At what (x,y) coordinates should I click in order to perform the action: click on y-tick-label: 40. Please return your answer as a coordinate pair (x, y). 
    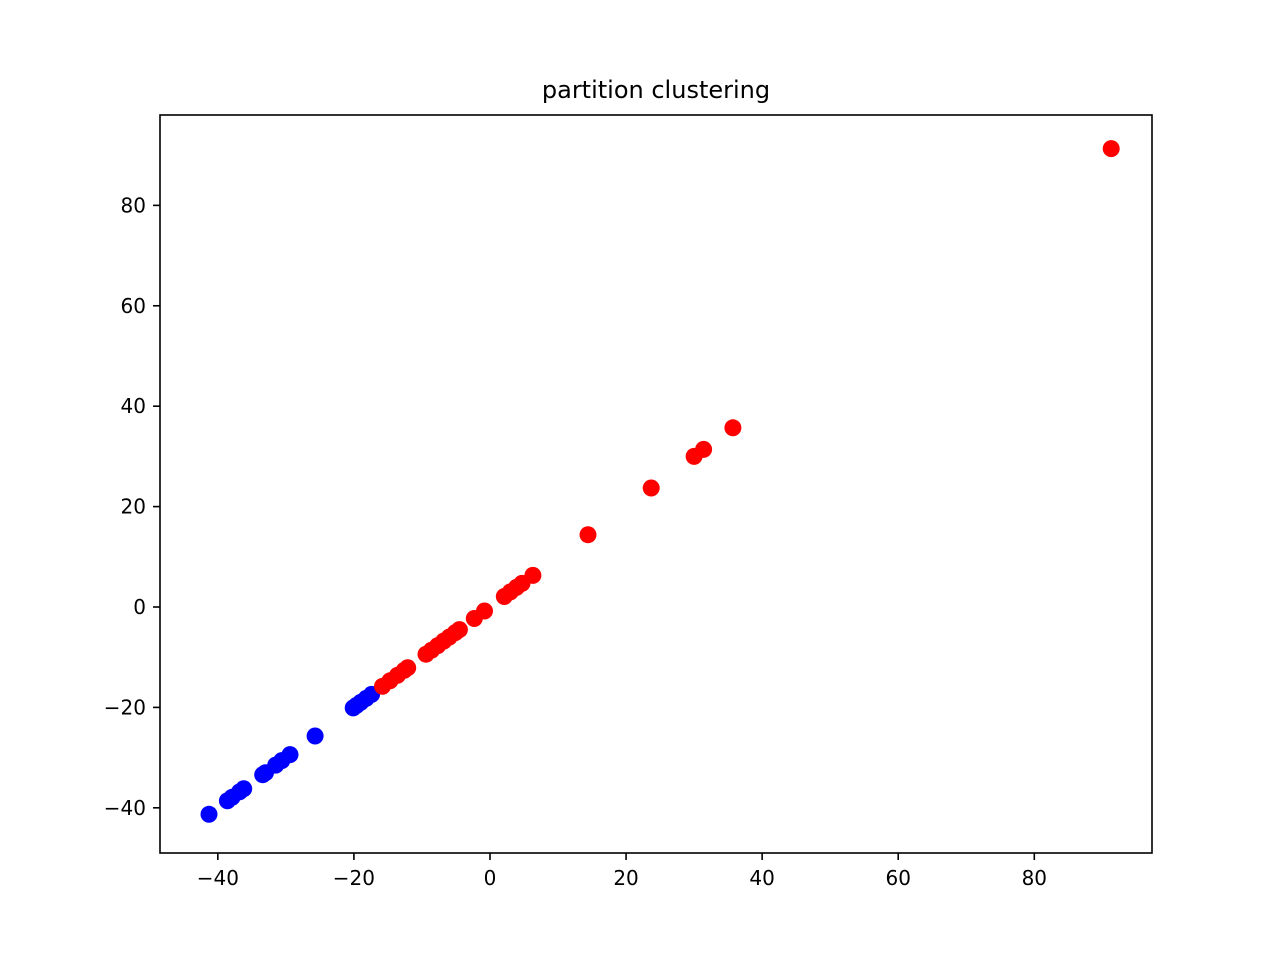
    Looking at the image, I should click on (133, 406).